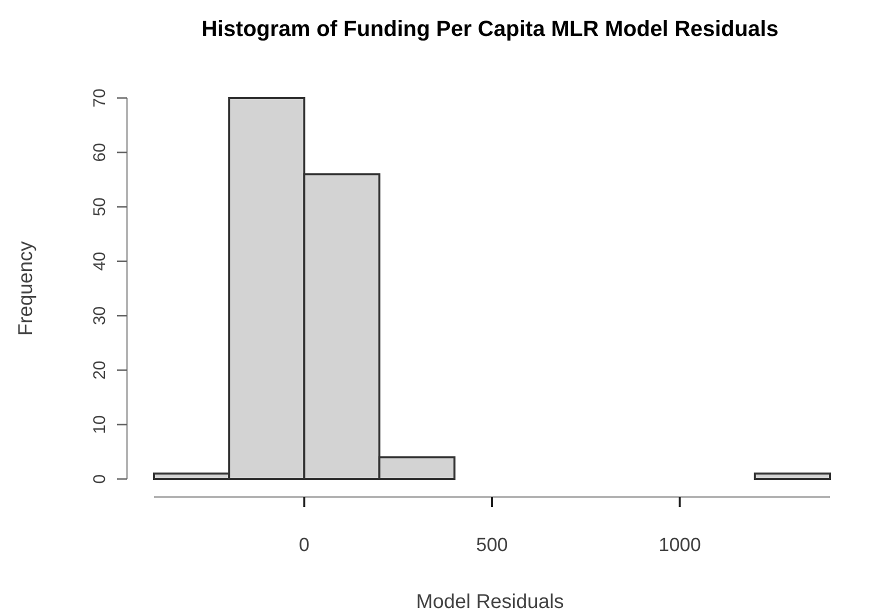 The height and width of the screenshot is (613, 876). What do you see at coordinates (304, 545) in the screenshot?
I see `x-tick-label: 0` at bounding box center [304, 545].